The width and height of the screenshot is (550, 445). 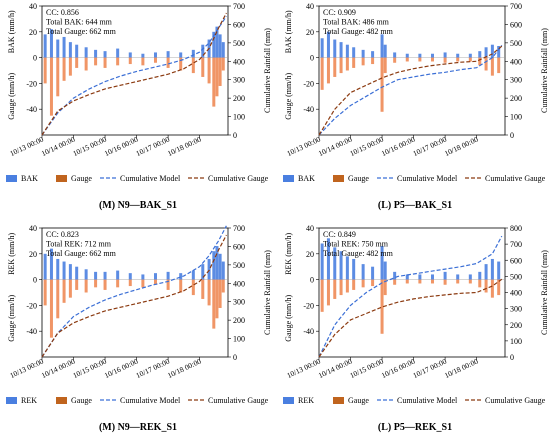 What do you see at coordinates (33, 32) in the screenshot?
I see `y-tick-label-left: 20` at bounding box center [33, 32].